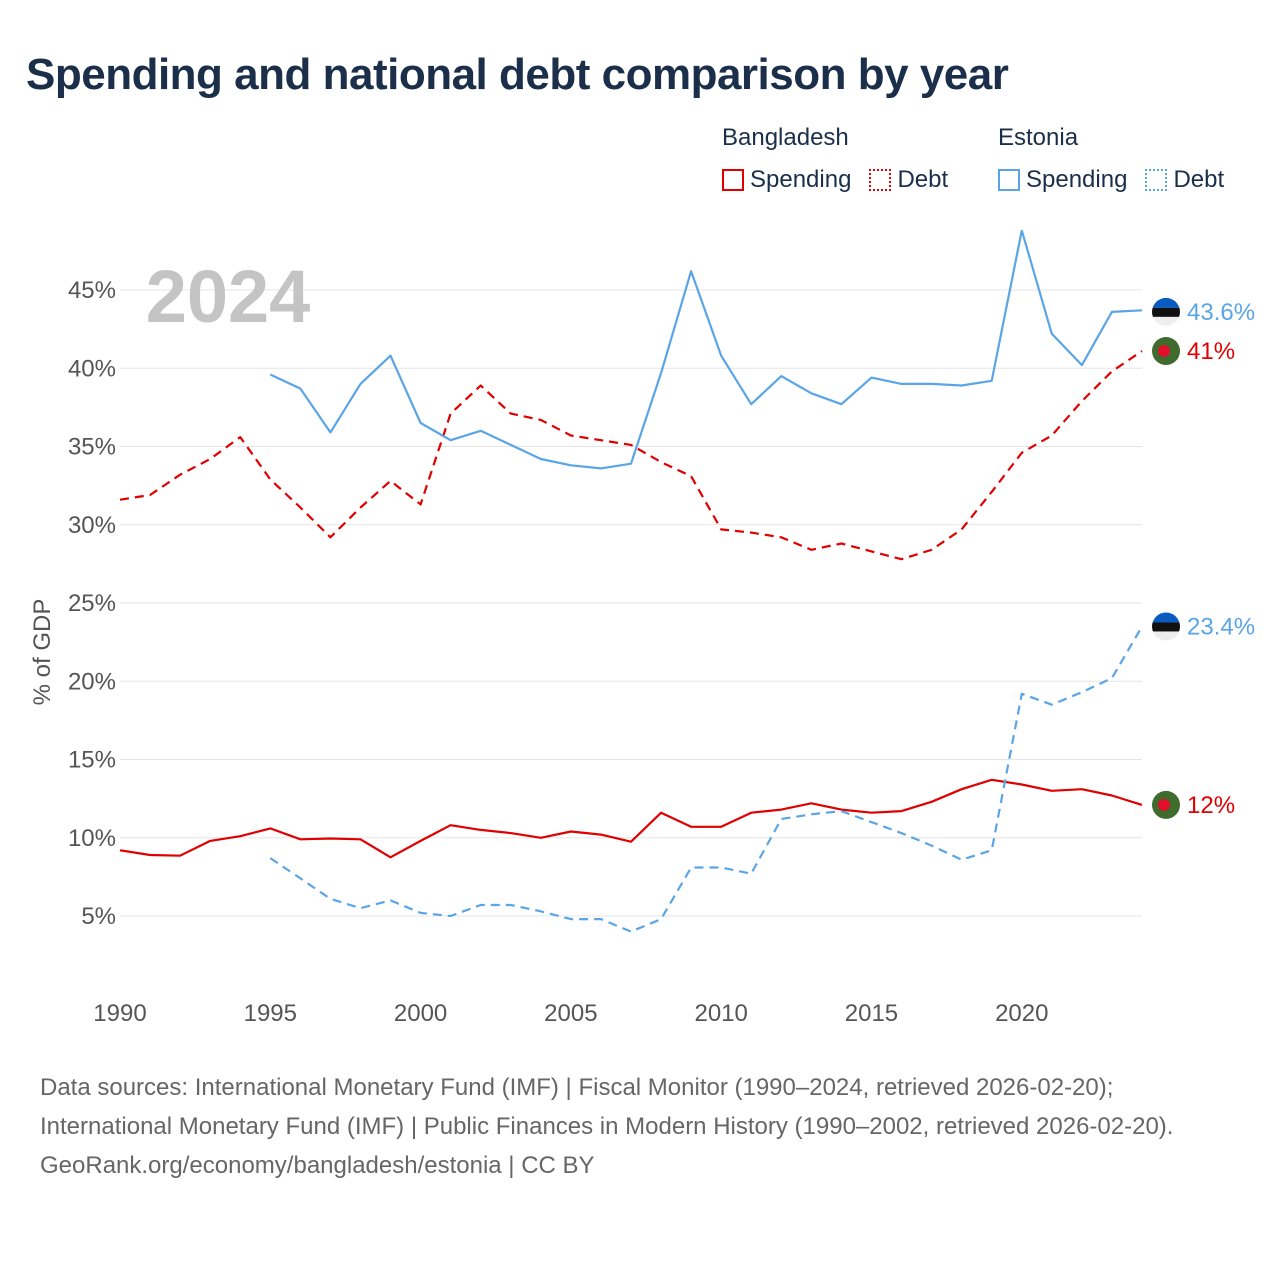 Image resolution: width=1280 pixels, height=1280 pixels. I want to click on series-end-markers: 43.6% 41% 23.4% 12%, so click(1203, 558).